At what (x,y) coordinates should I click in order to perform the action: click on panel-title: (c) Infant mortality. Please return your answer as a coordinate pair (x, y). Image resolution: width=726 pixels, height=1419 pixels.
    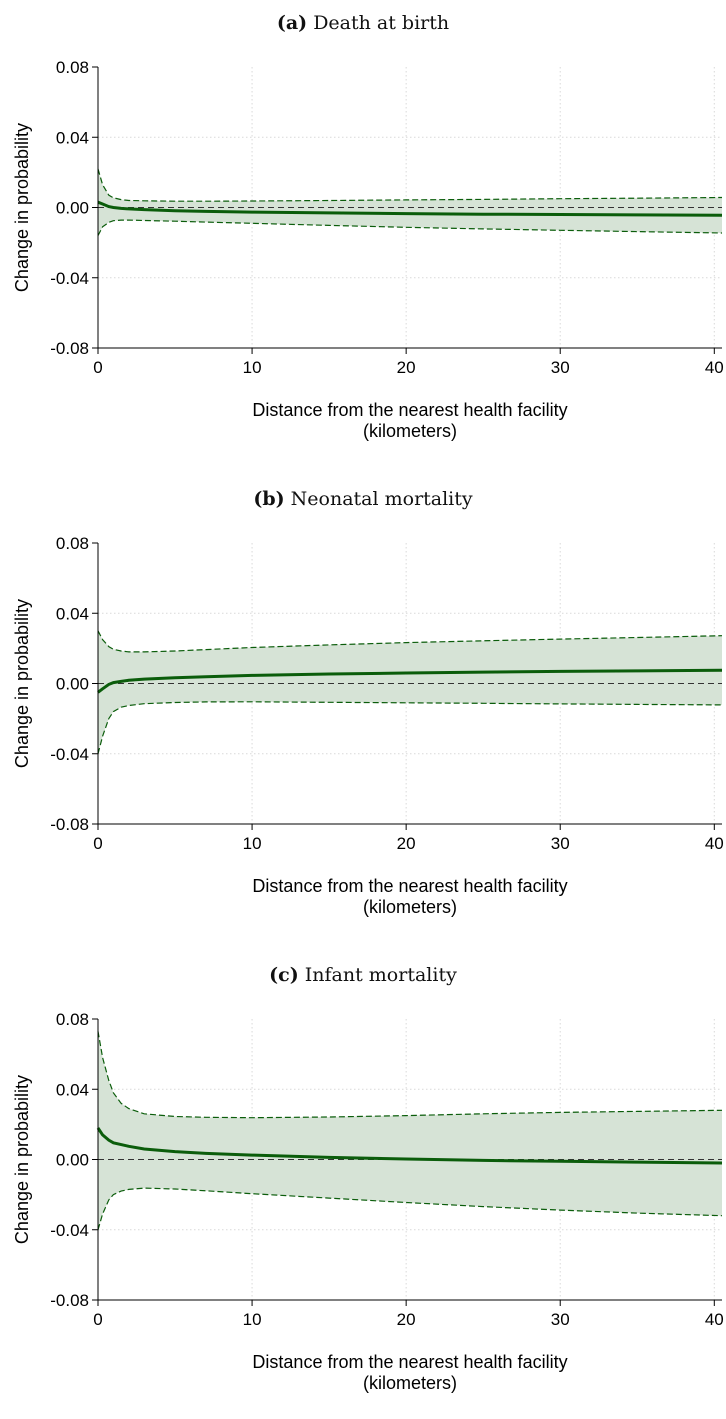
    Looking at the image, I should click on (363, 975).